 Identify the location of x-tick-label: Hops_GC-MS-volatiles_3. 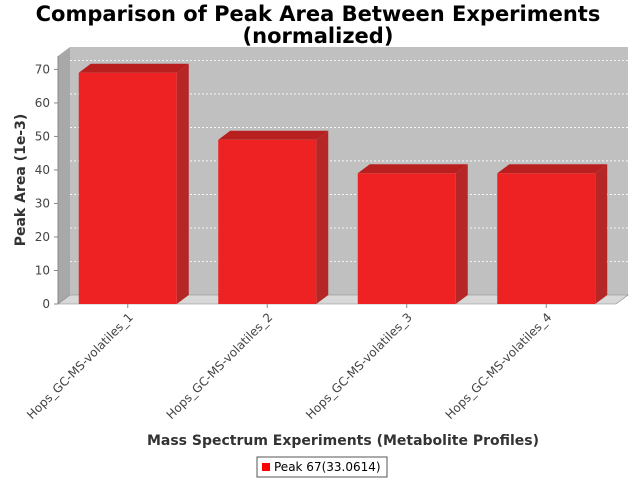
(359, 366).